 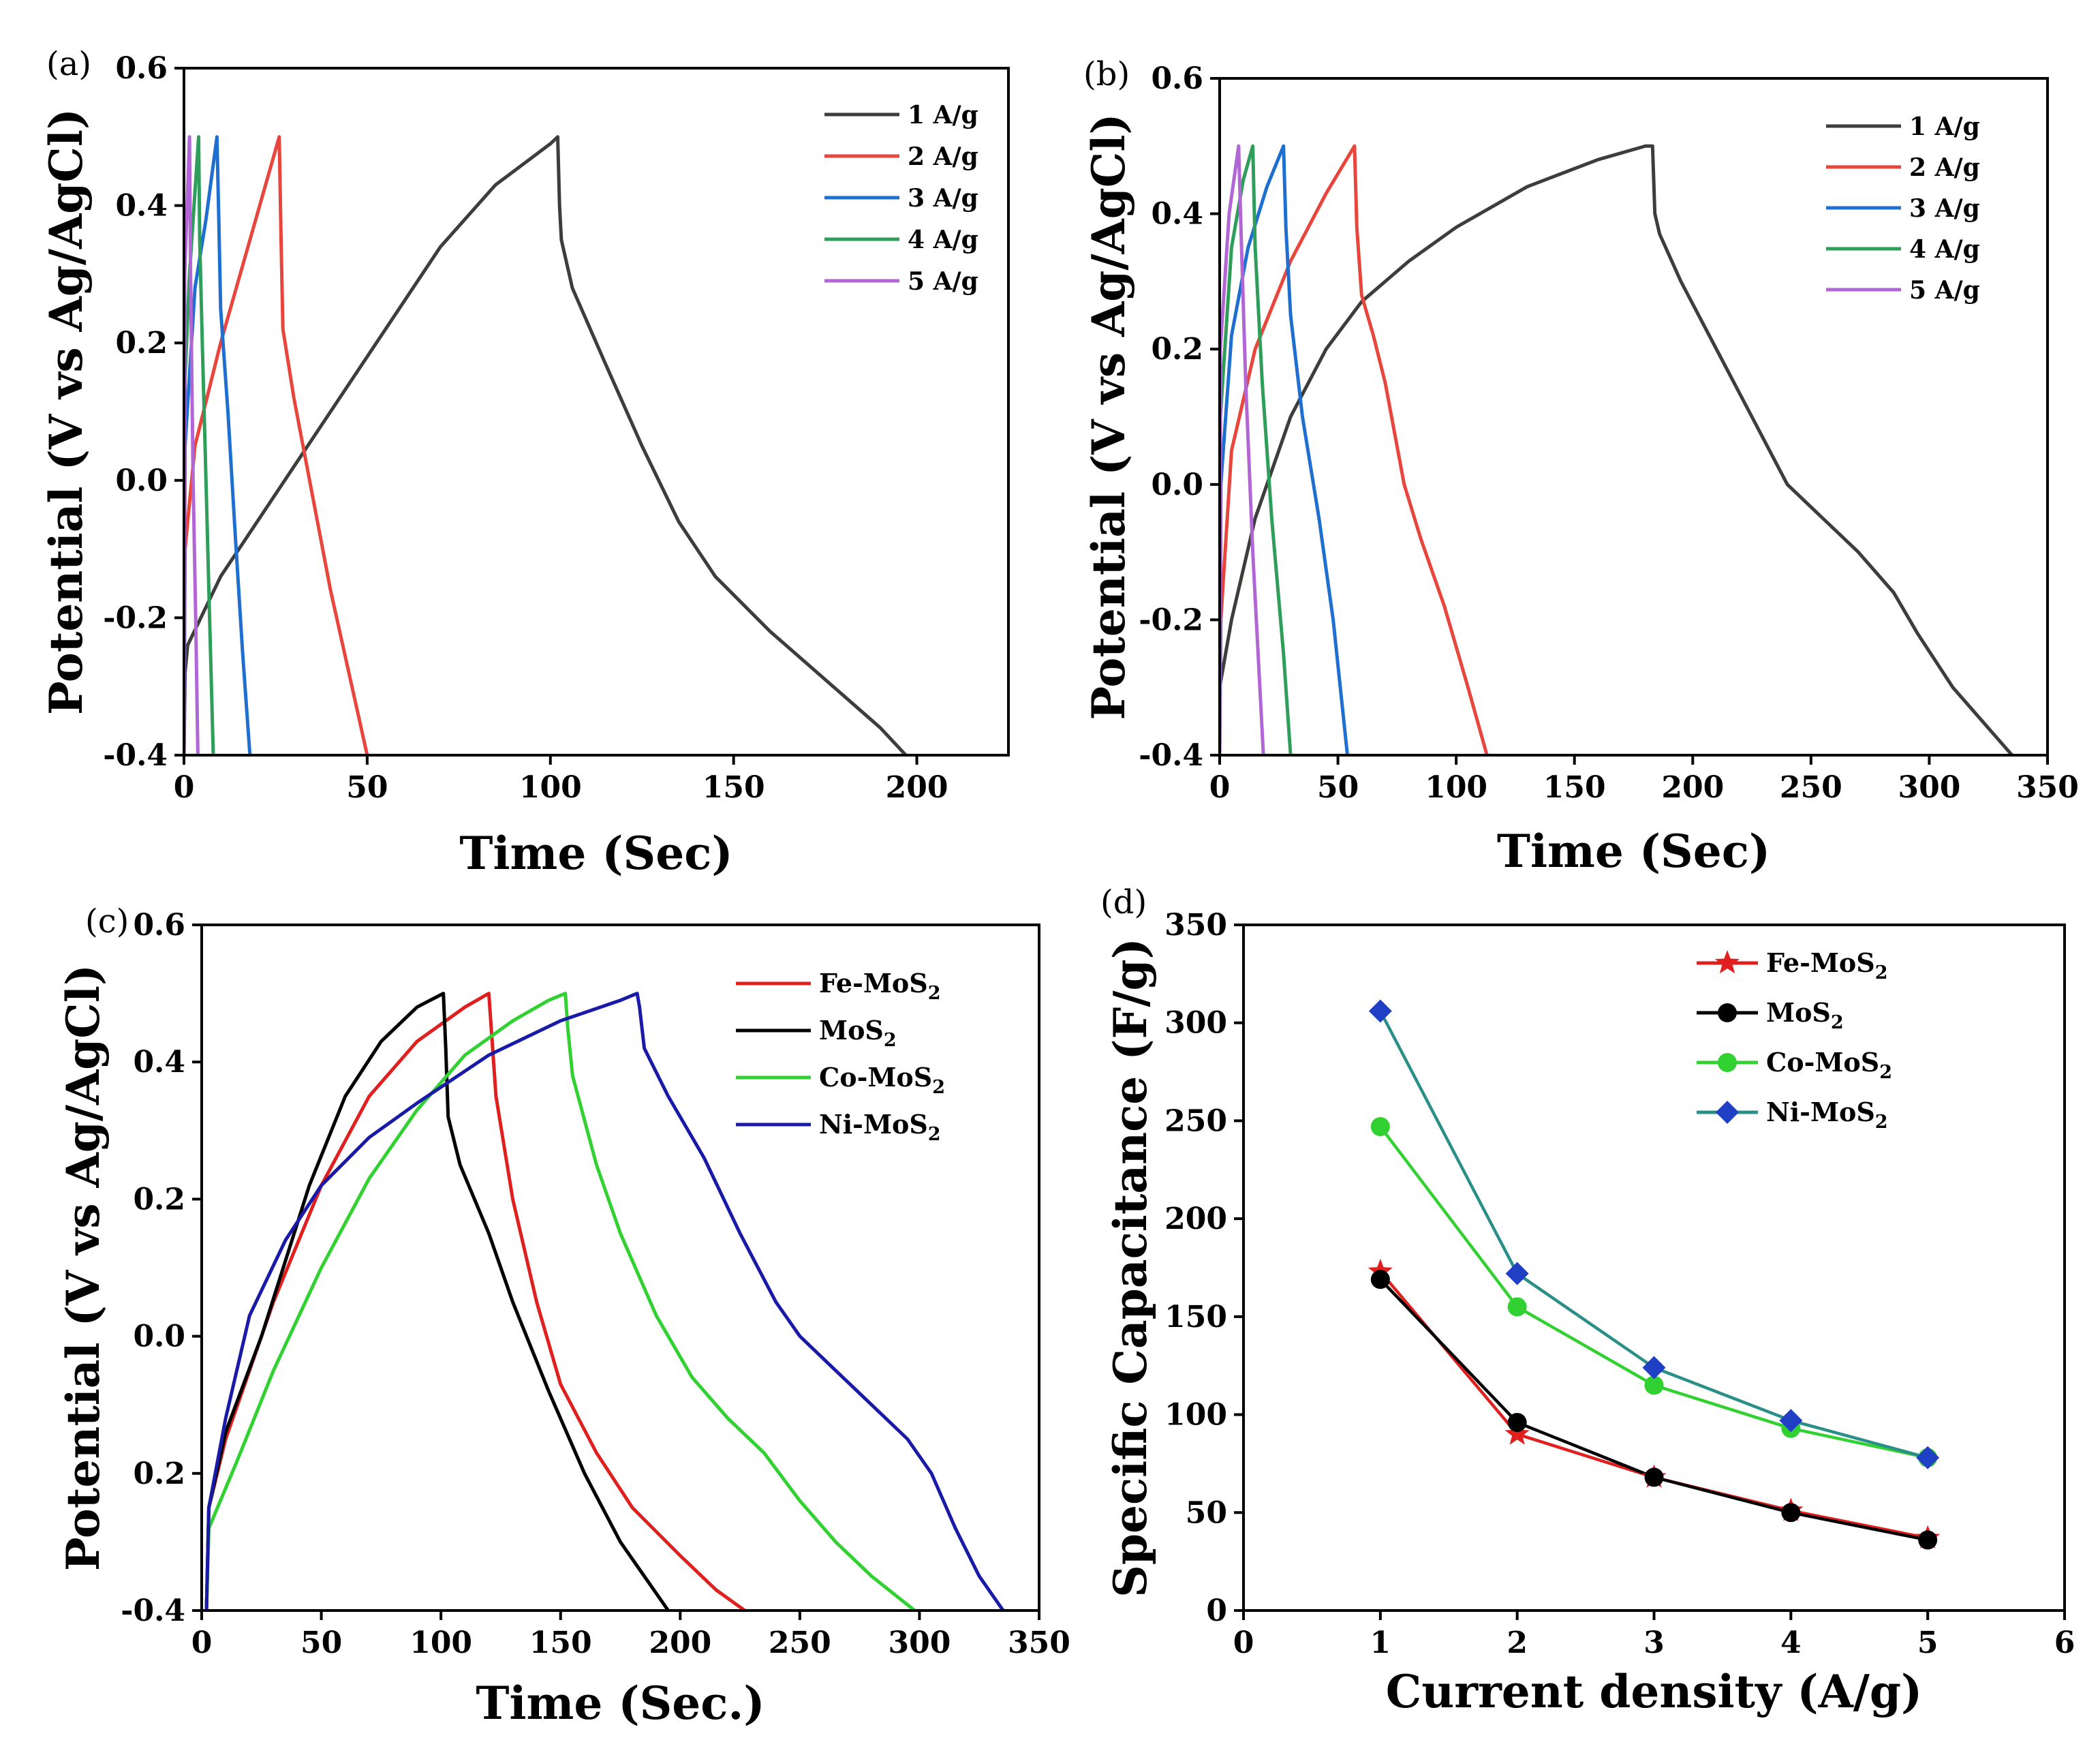 I want to click on y-tick-label-b-0: -0.4, so click(x=1171, y=755).